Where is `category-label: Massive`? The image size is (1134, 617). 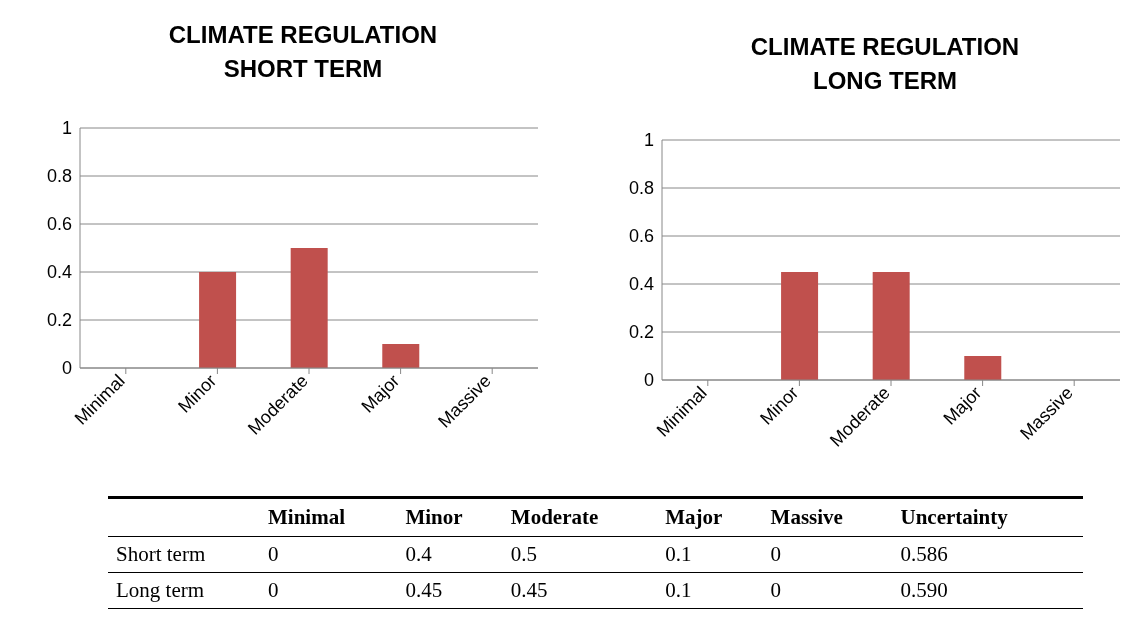
category-label: Massive is located at coordinates (806, 517).